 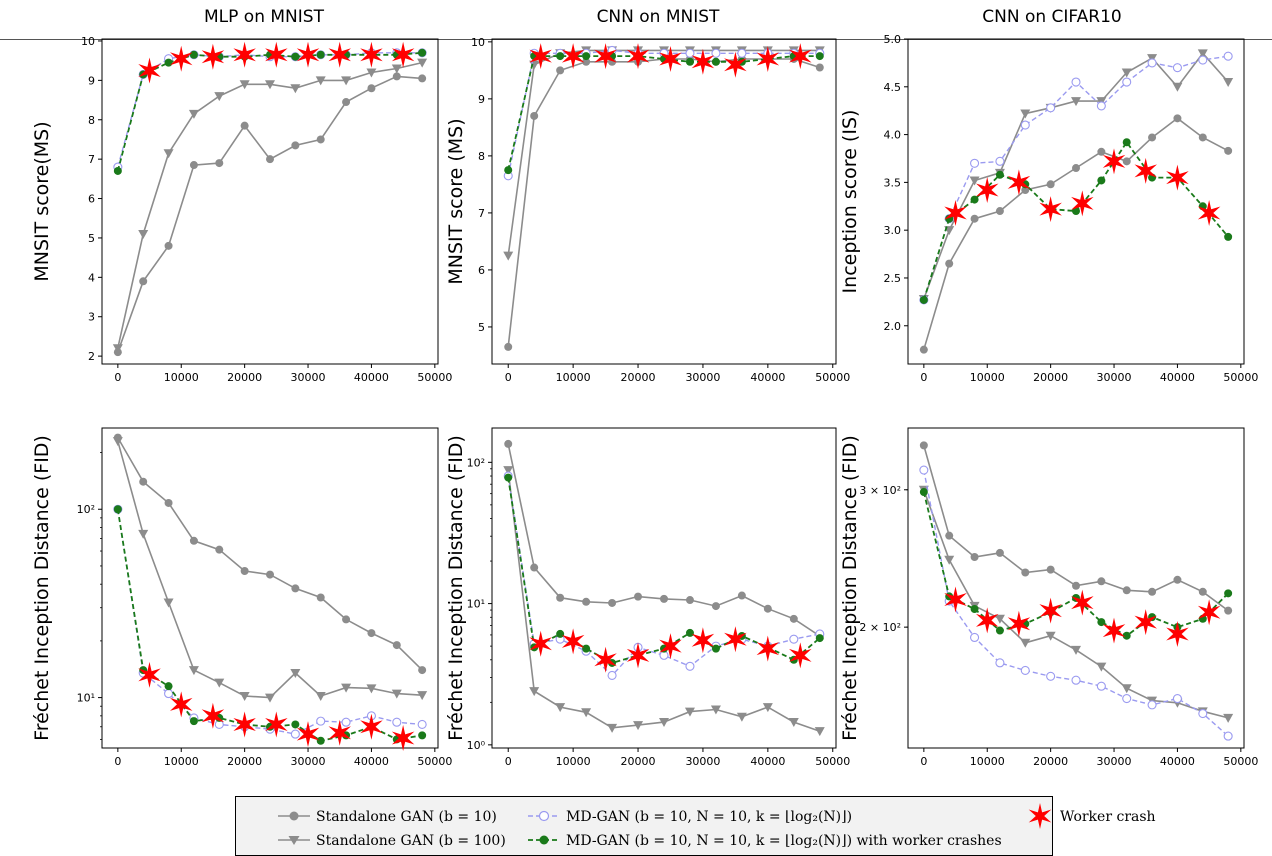 What do you see at coordinates (42, 201) in the screenshot?
I see `y-axis-label: MNSIT score(MS)` at bounding box center [42, 201].